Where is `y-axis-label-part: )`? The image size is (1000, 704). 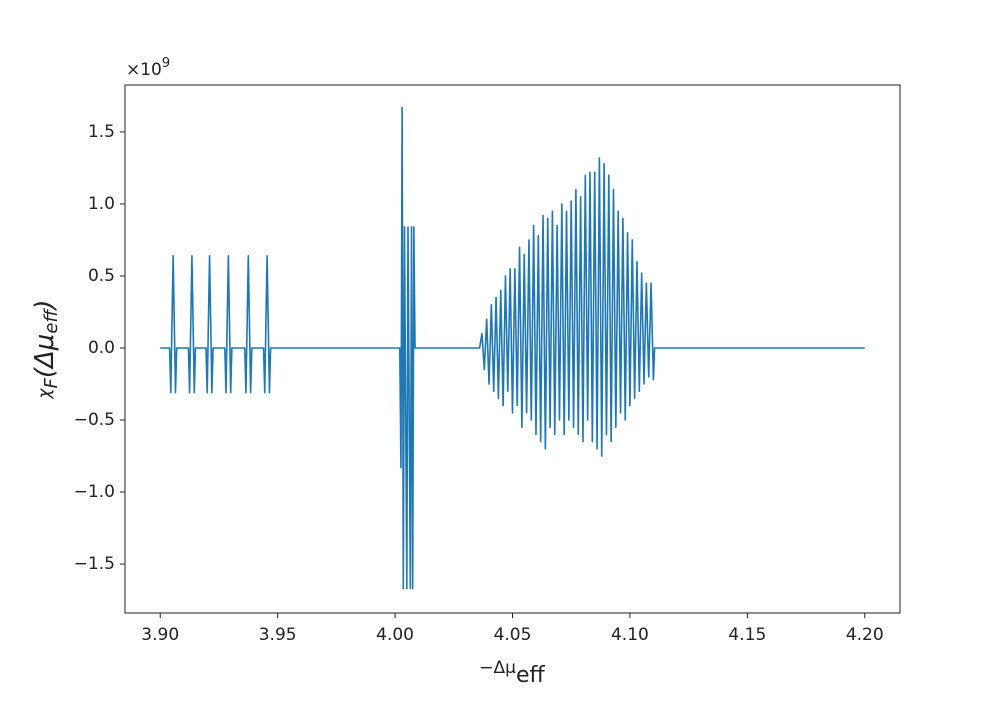
y-axis-label-part: ) is located at coordinates (45, 305).